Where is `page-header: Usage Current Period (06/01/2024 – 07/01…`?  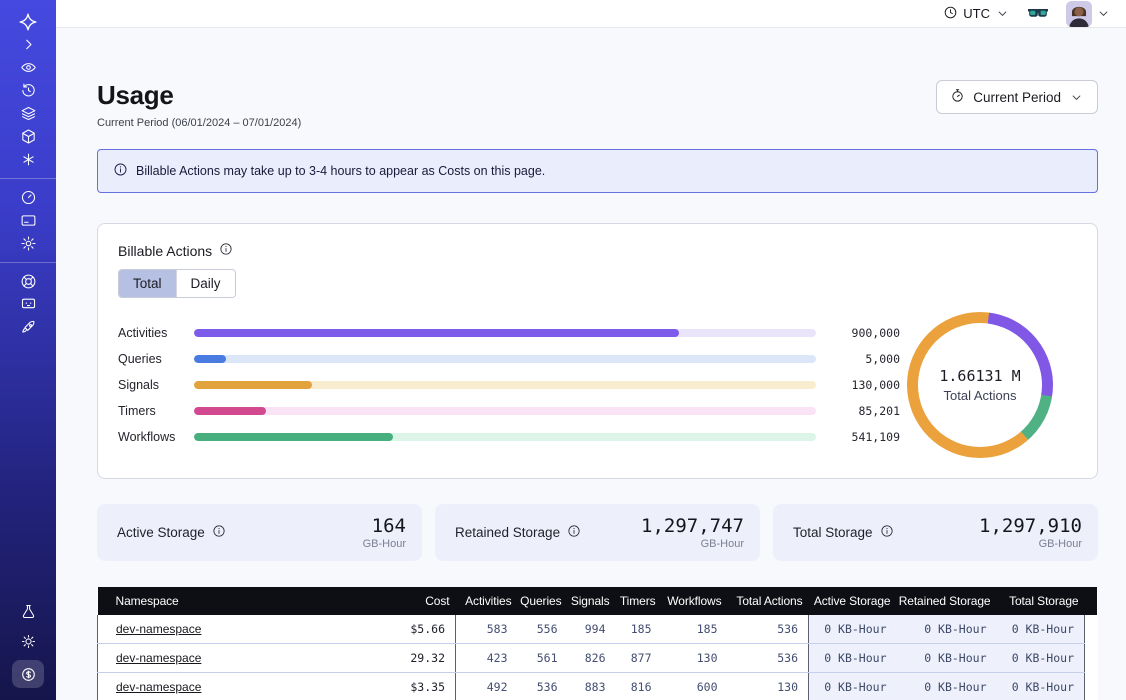
page-header: Usage Current Period (06/01/2024 – 07/01… is located at coordinates (597, 104).